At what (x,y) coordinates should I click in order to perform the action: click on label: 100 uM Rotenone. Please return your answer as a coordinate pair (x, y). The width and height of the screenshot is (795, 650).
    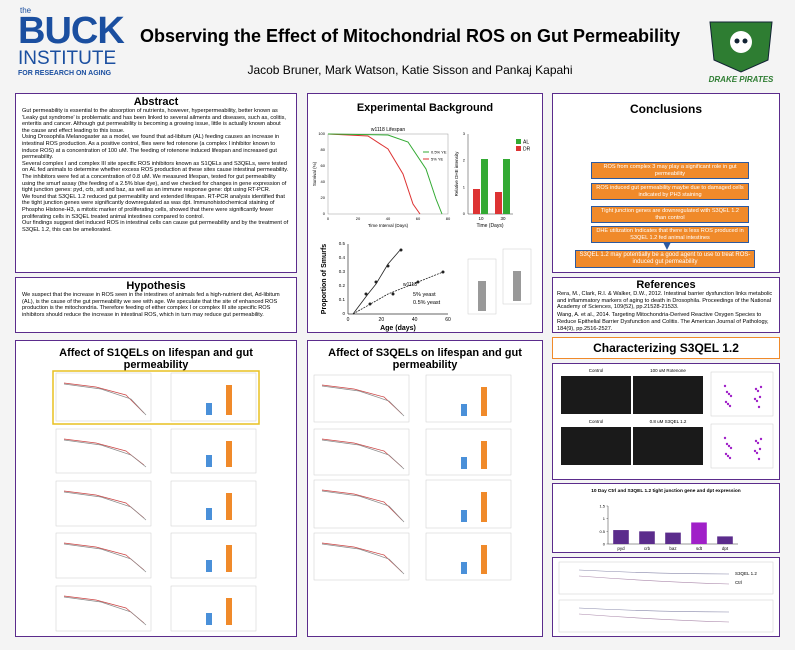
    Looking at the image, I should click on (668, 370).